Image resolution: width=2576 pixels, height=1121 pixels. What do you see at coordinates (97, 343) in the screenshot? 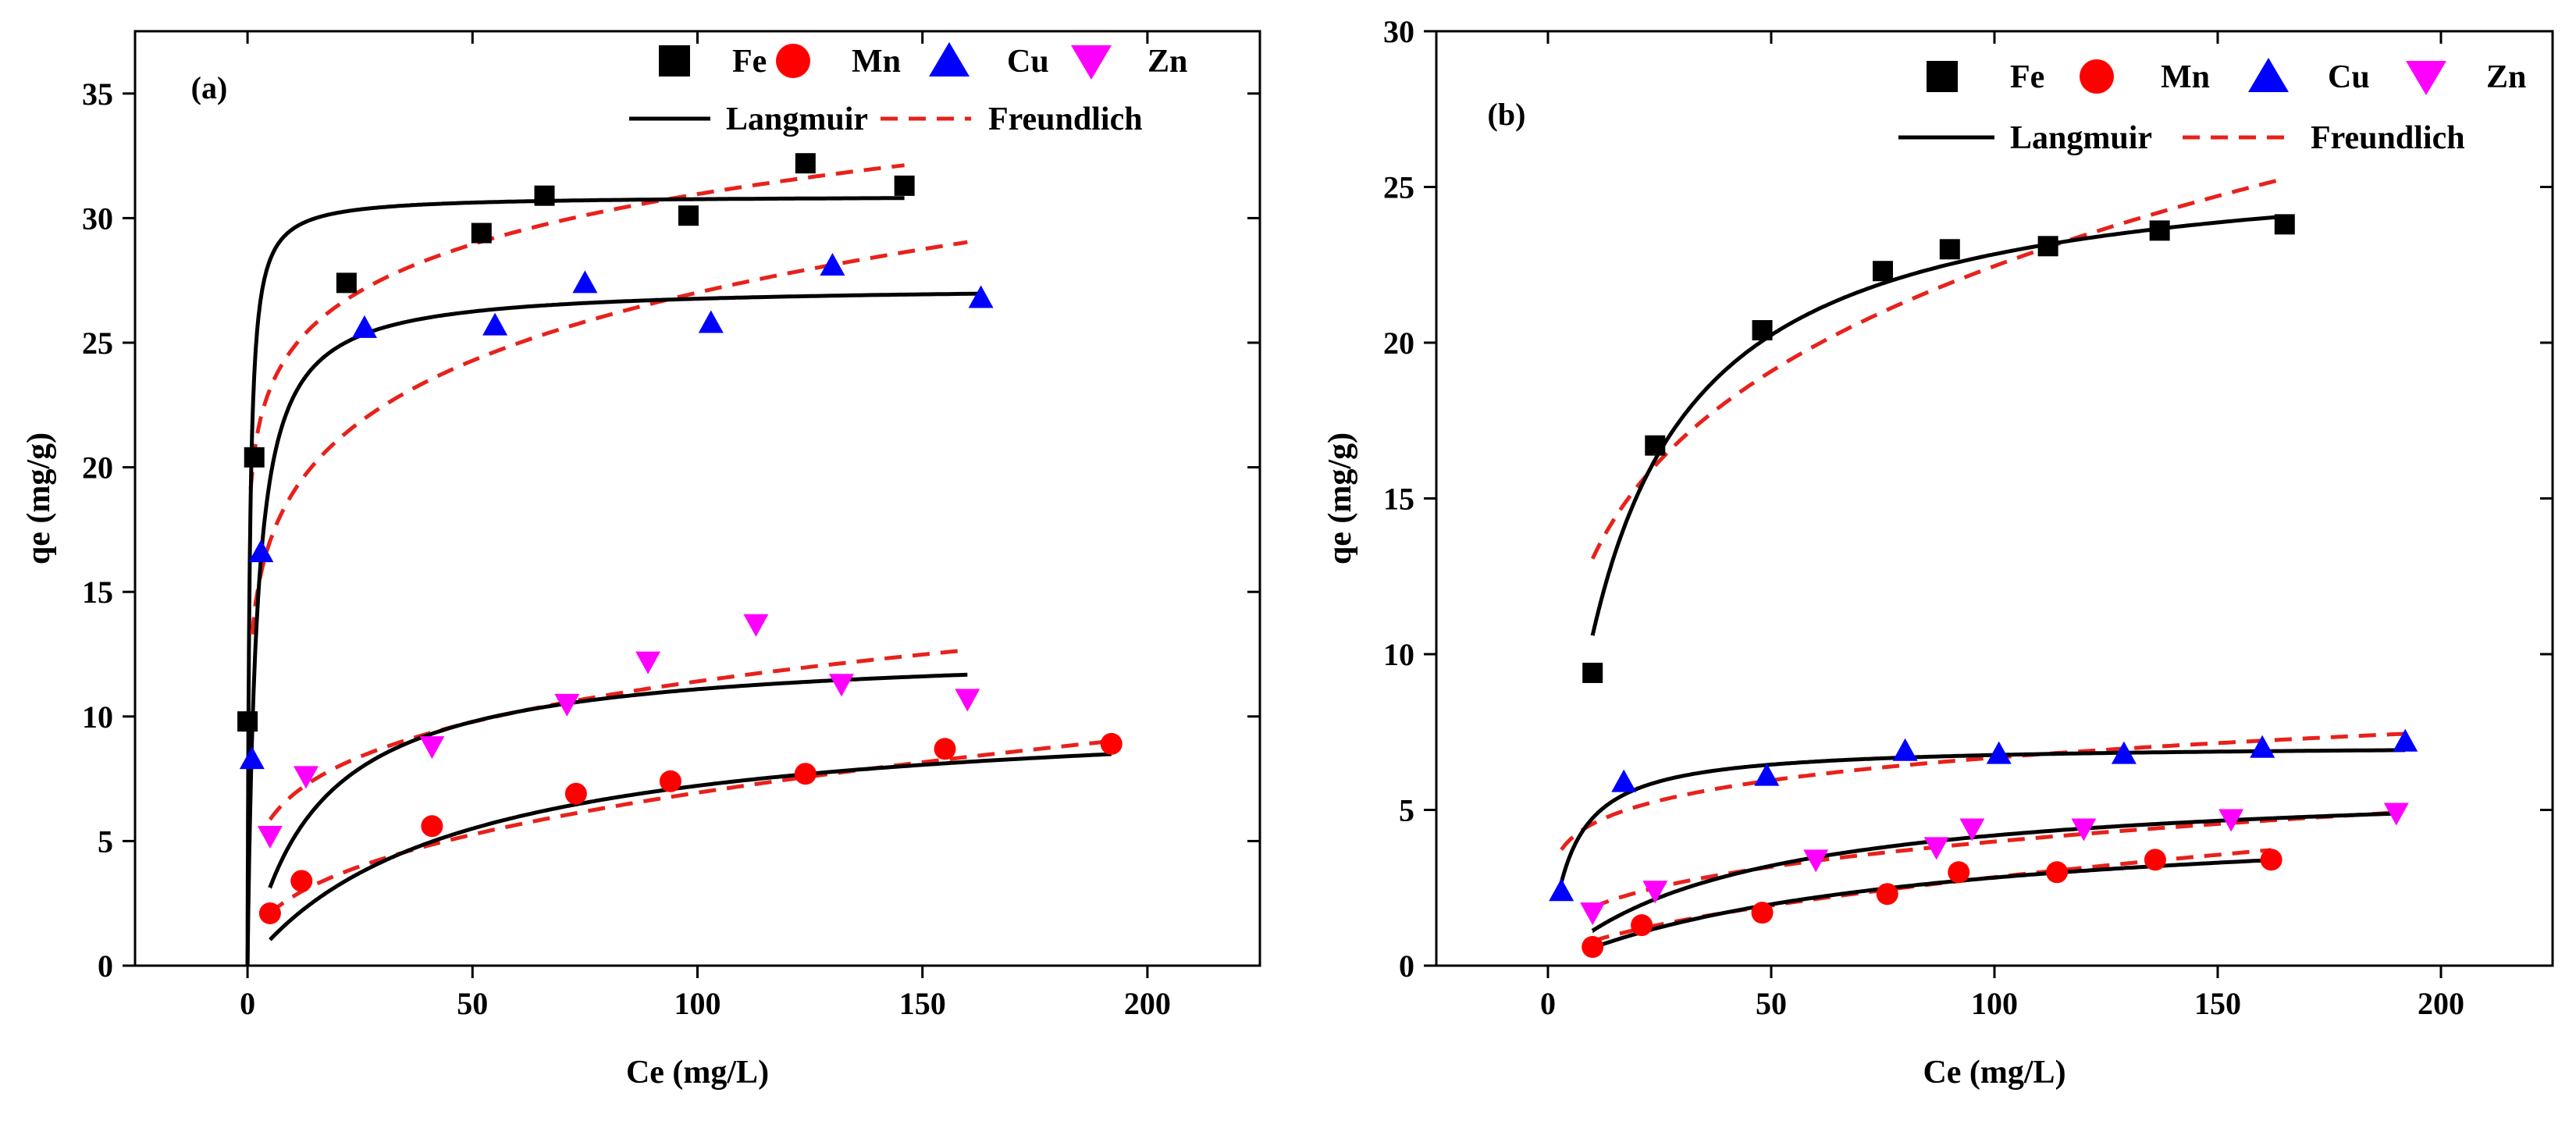
I see `y-tick-label: 25` at bounding box center [97, 343].